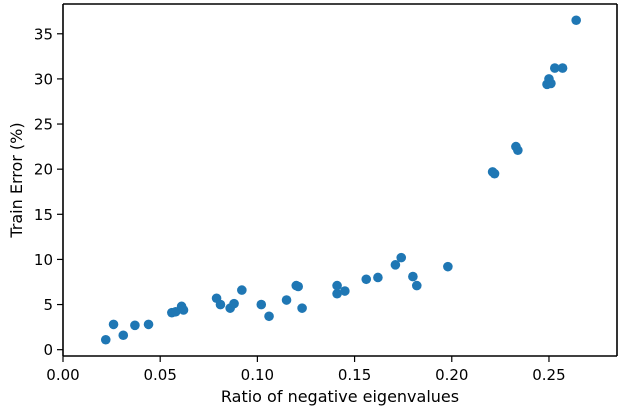  I want to click on x-tick-label: 0.10, so click(257, 375).